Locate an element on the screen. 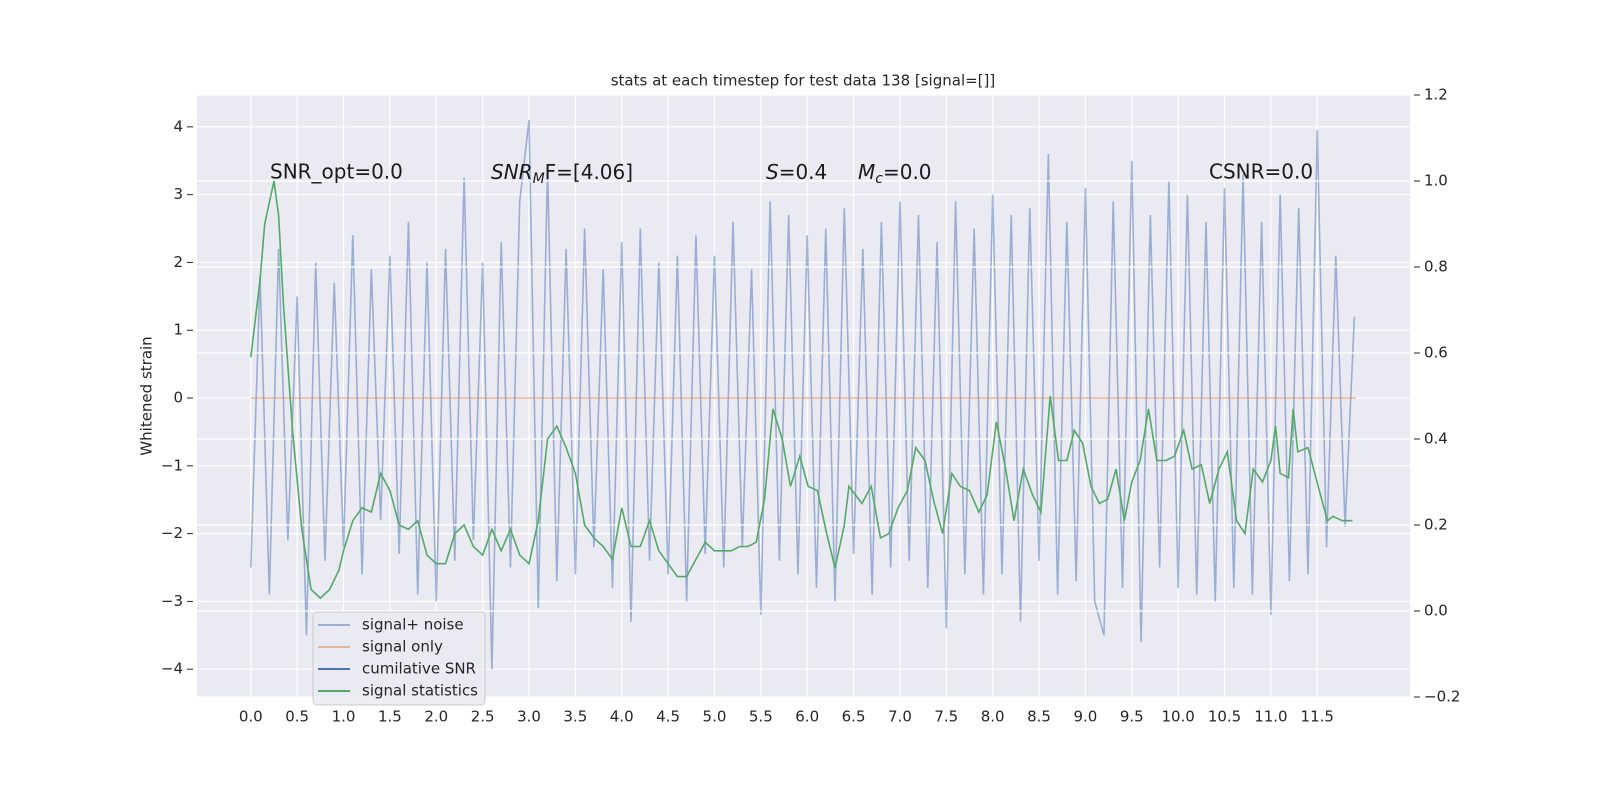  y2-tick-label: 1.0 is located at coordinates (1436, 181).